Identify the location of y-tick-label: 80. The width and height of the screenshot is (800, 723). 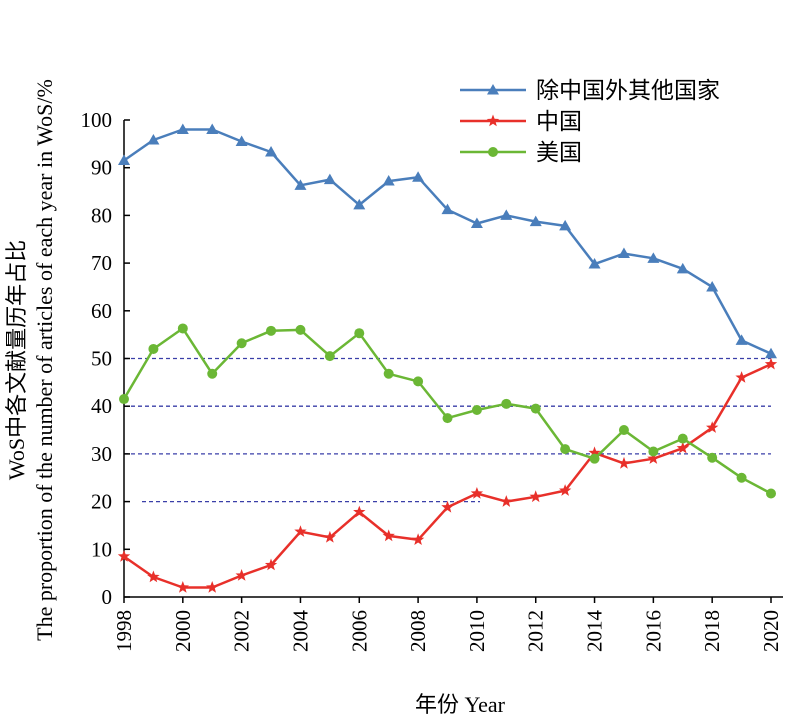
(101, 215).